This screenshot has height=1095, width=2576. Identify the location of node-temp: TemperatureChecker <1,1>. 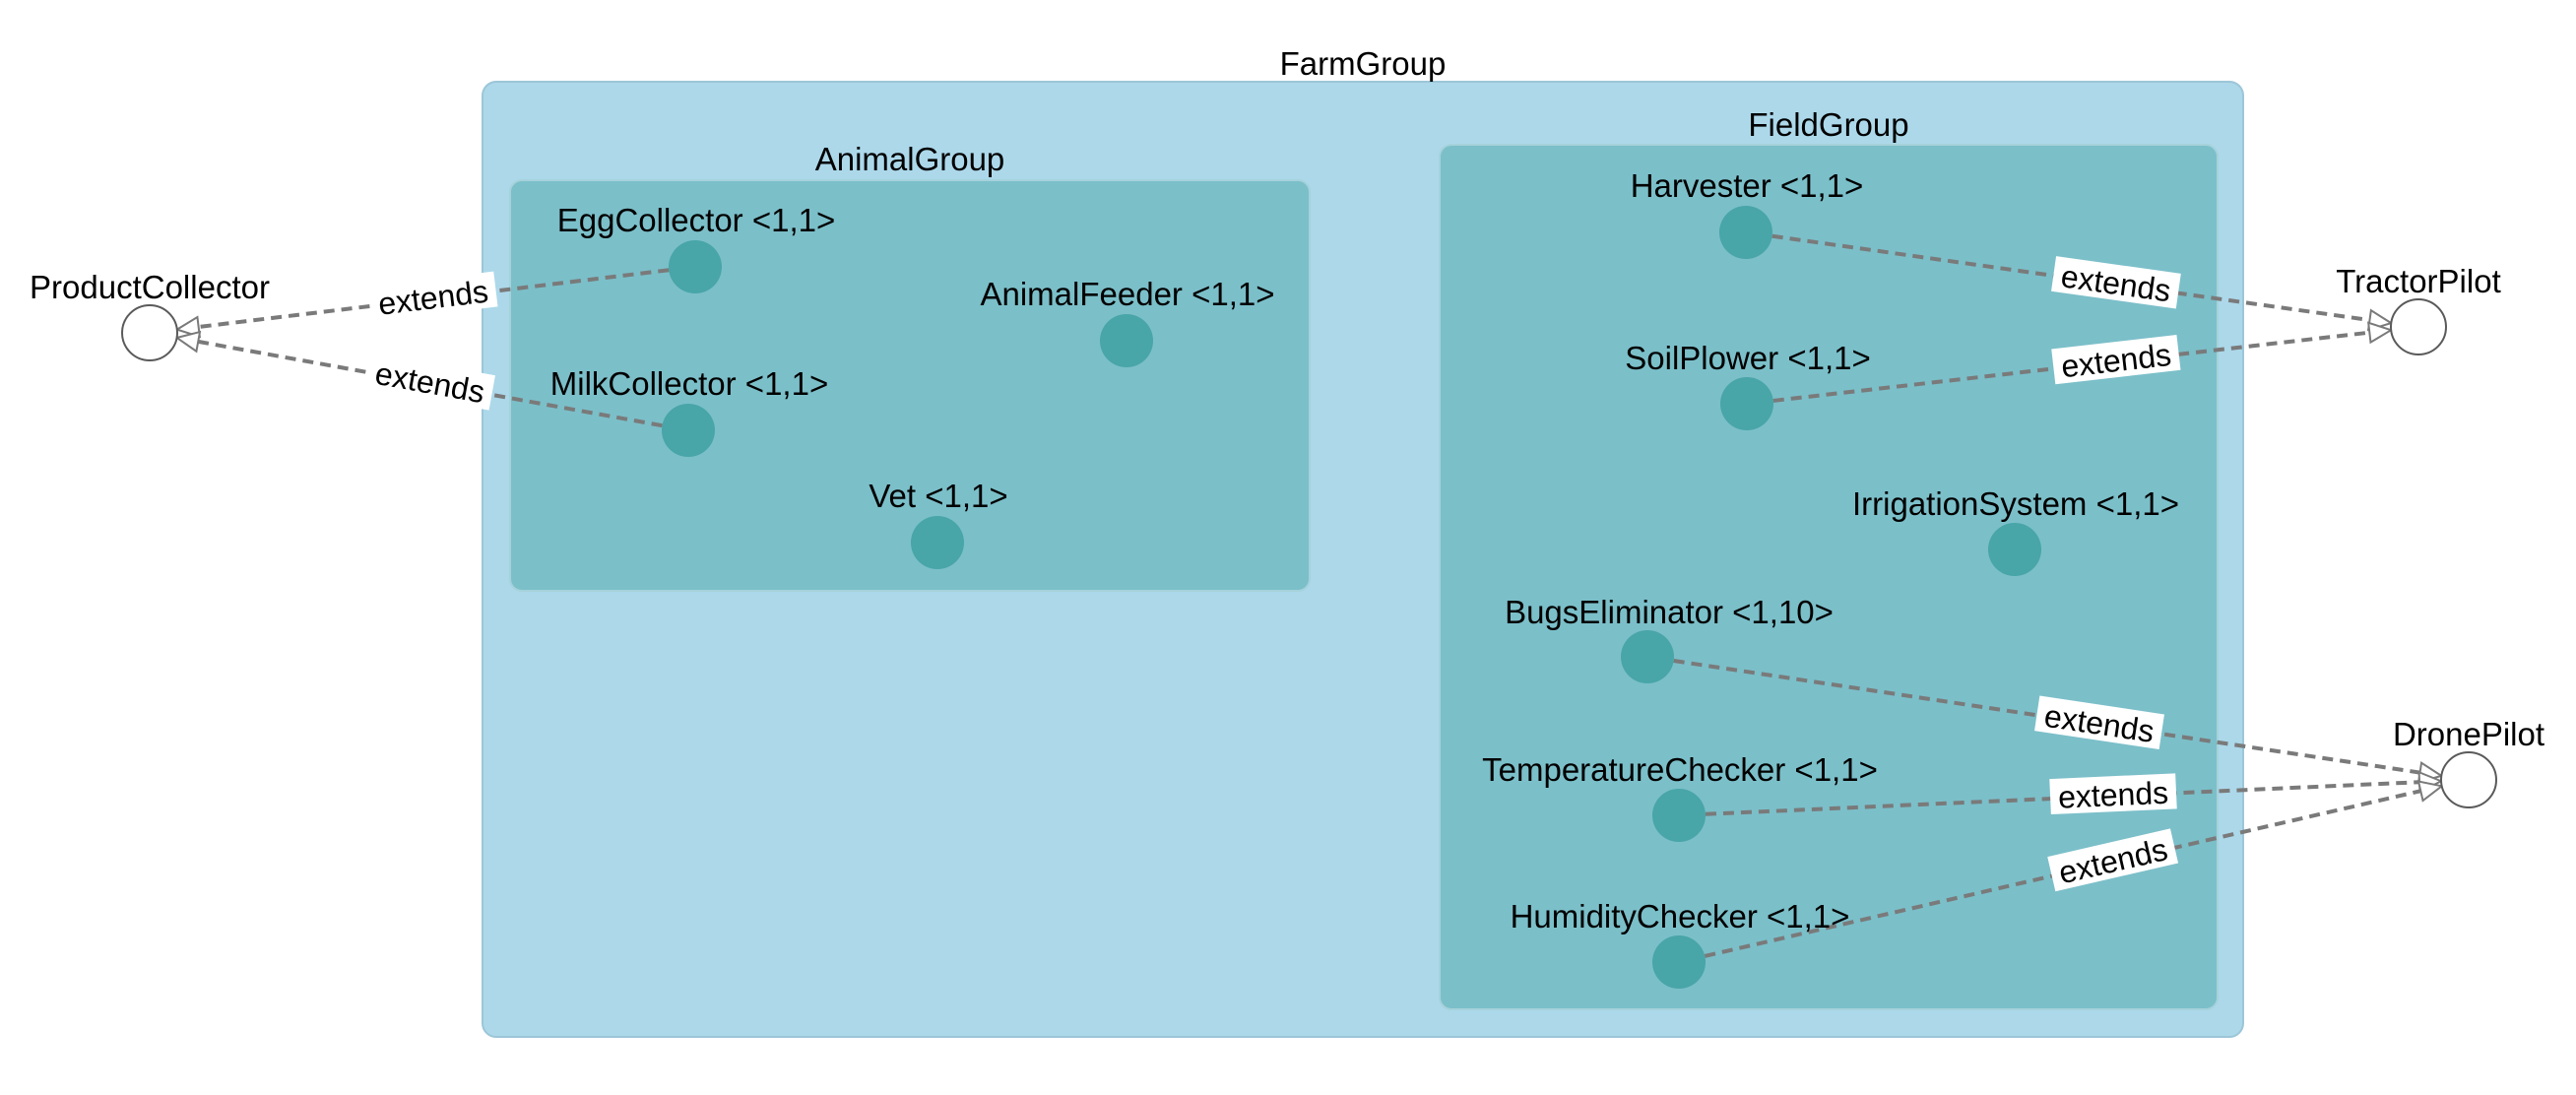
(1680, 796).